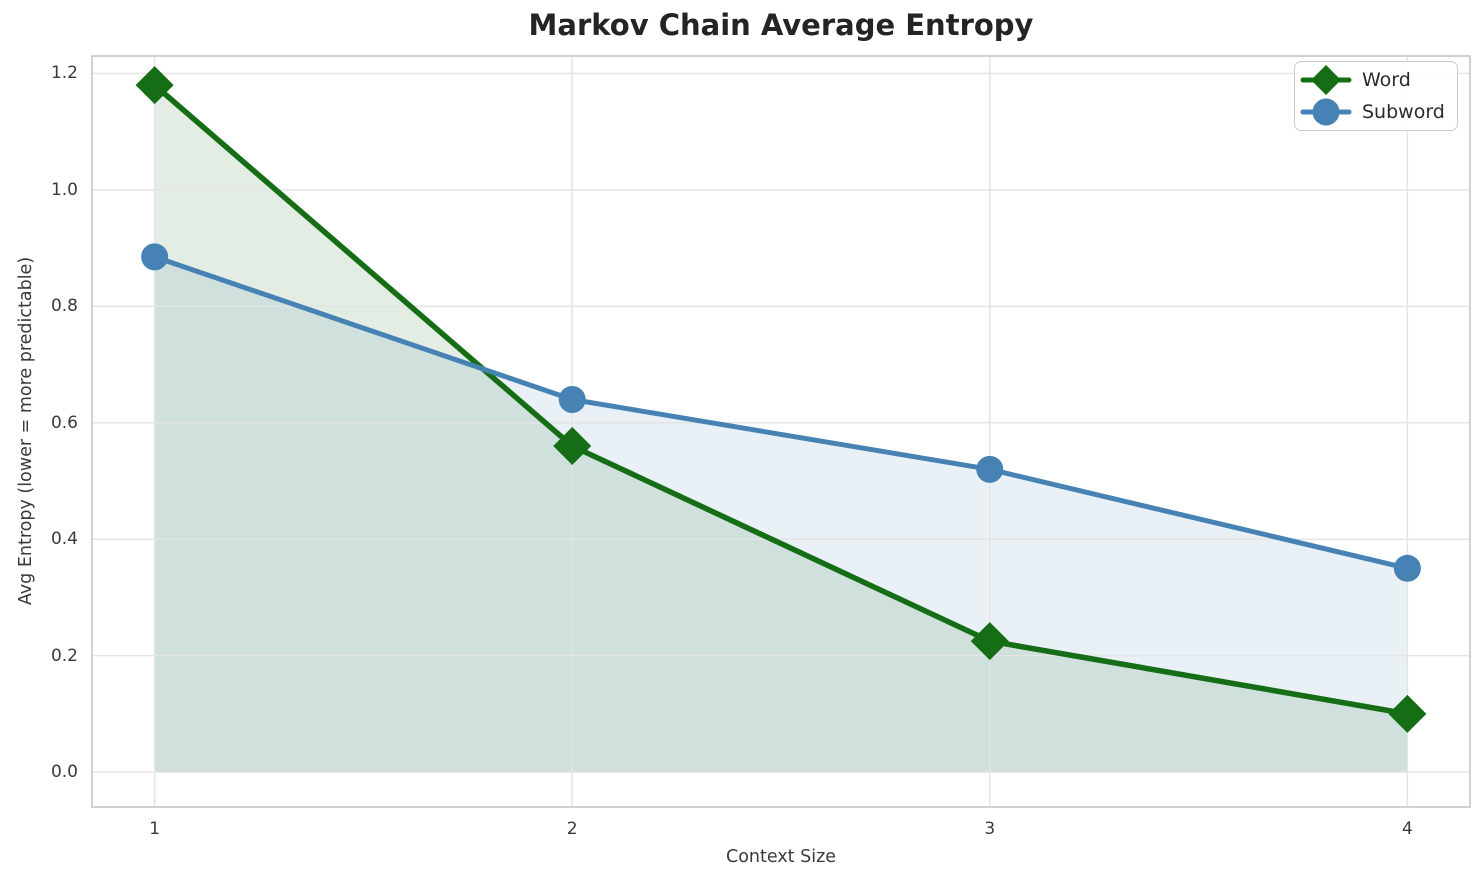 This screenshot has height=885, width=1484. What do you see at coordinates (64, 306) in the screenshot?
I see `y-tick-label: 0.8` at bounding box center [64, 306].